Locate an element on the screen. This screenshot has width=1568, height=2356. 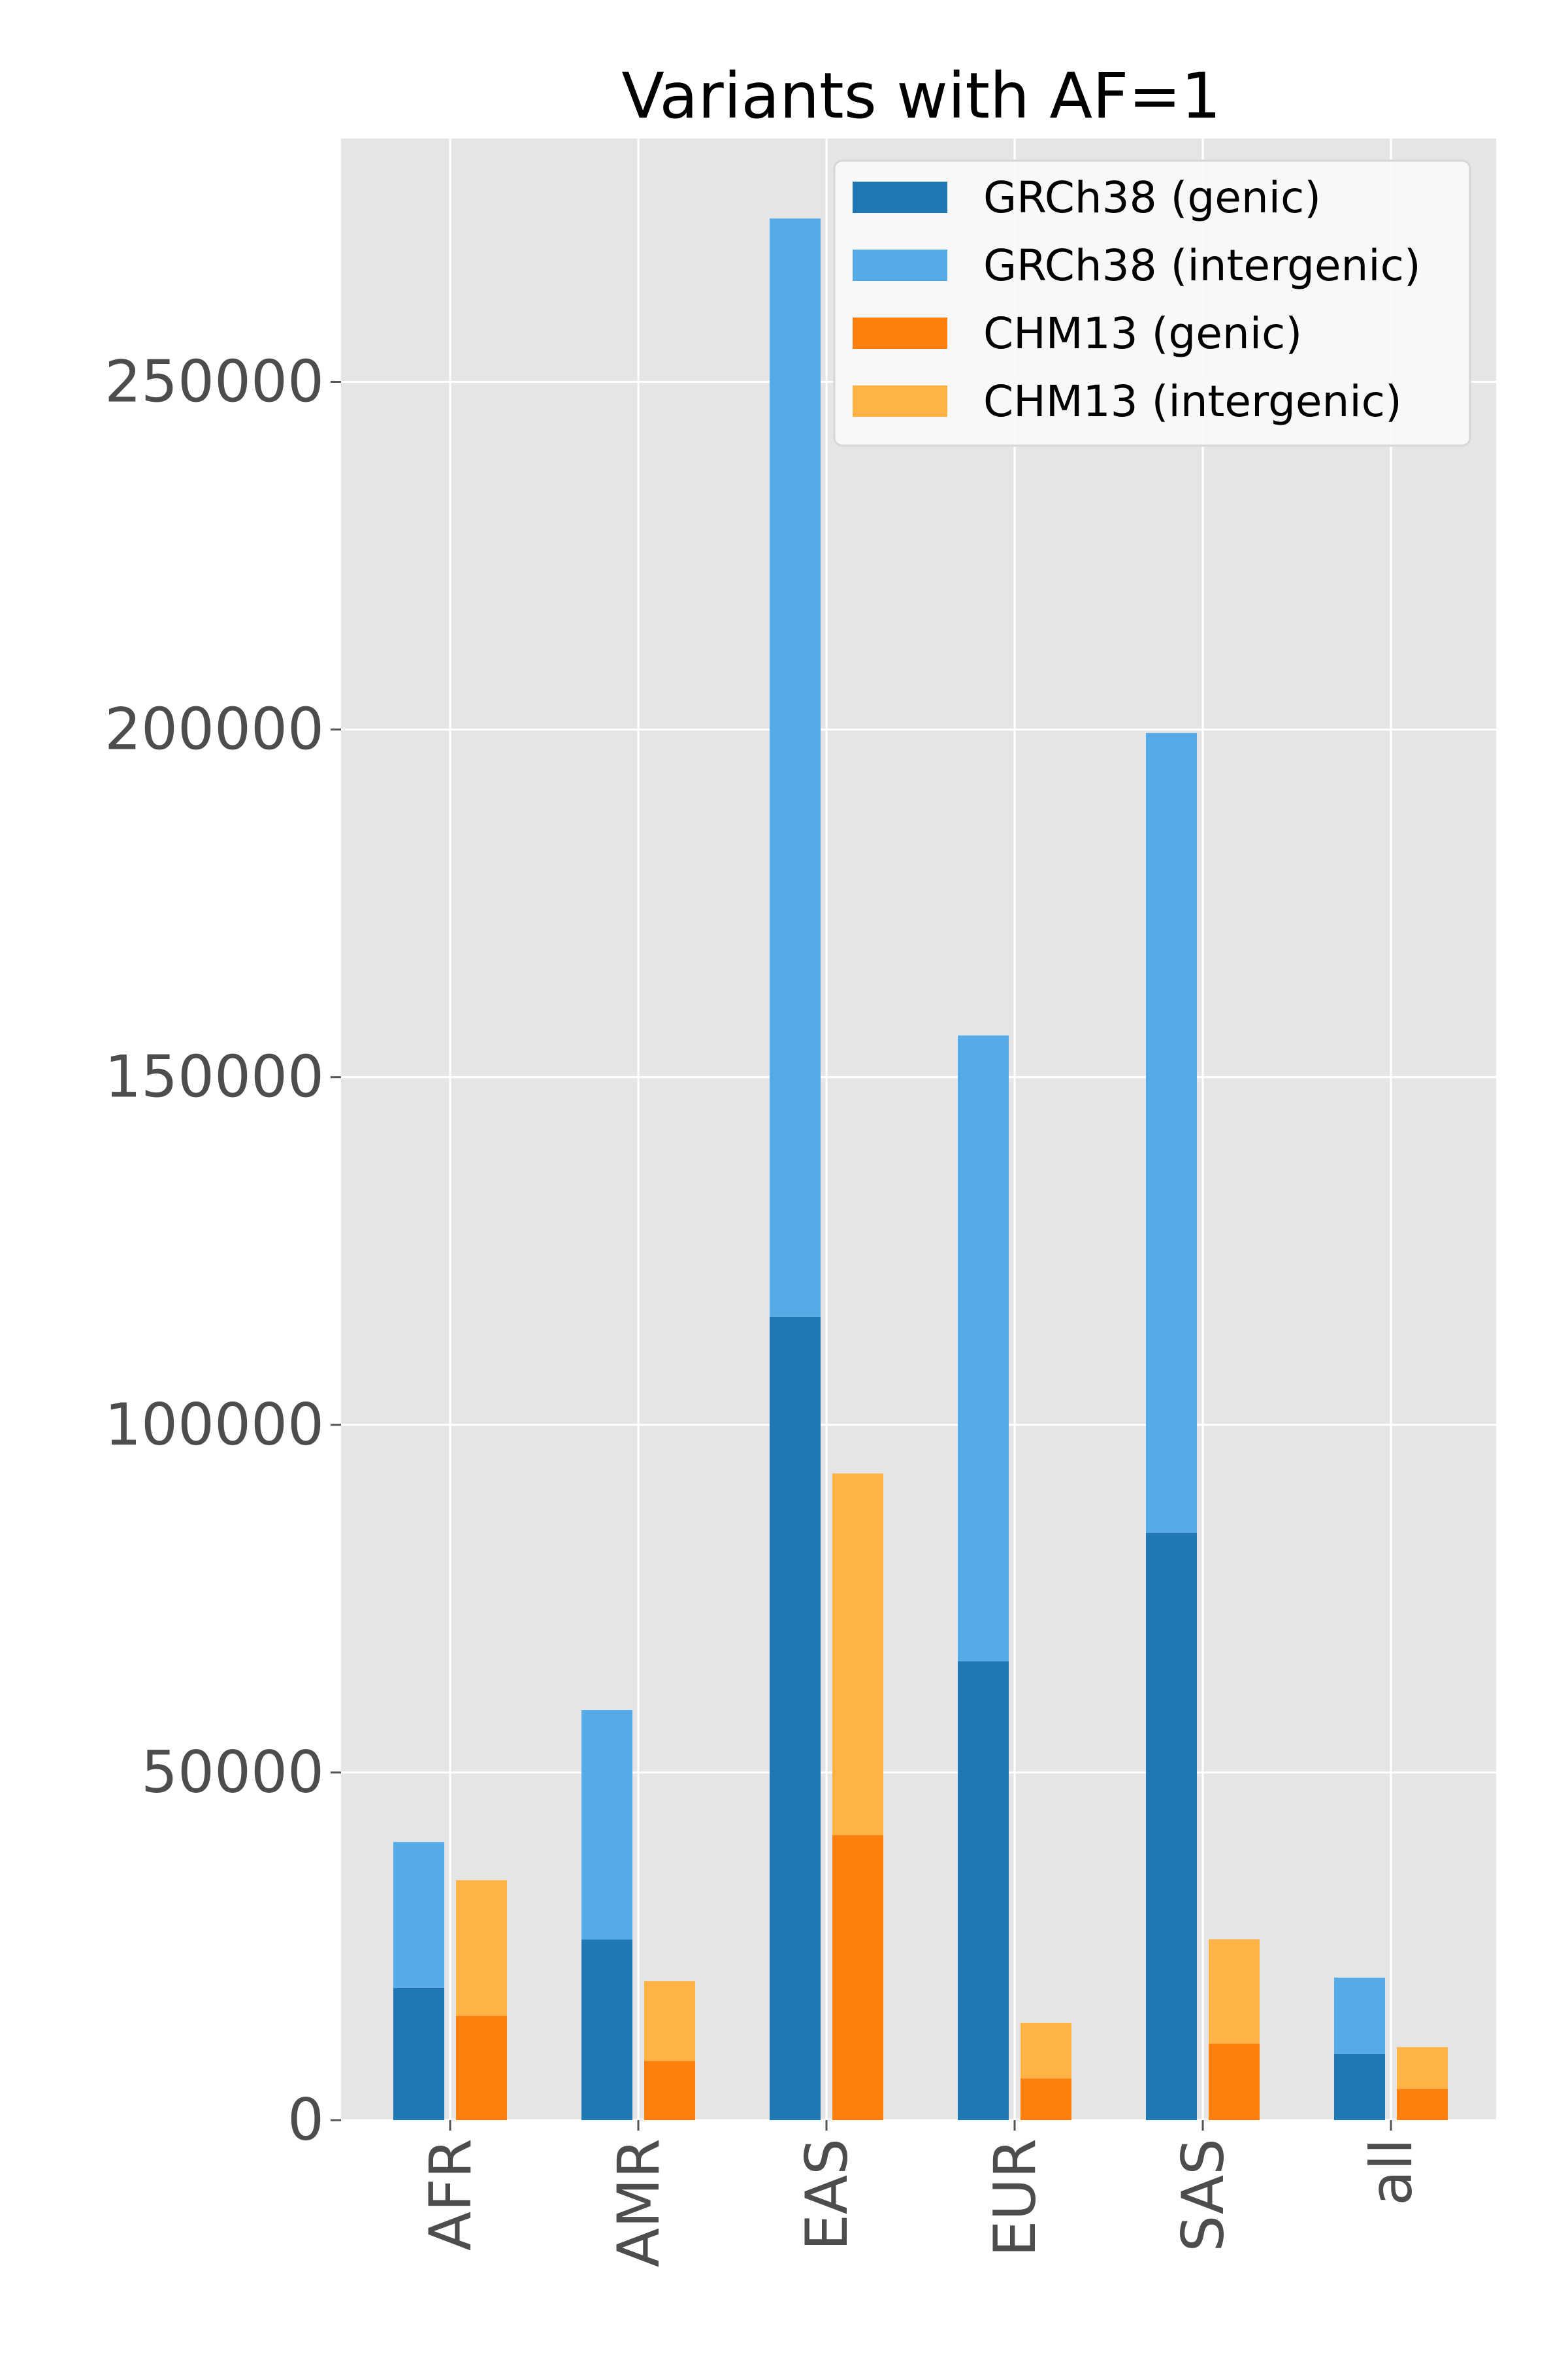
bar-grch38-genic-amr is located at coordinates (606, 2030).